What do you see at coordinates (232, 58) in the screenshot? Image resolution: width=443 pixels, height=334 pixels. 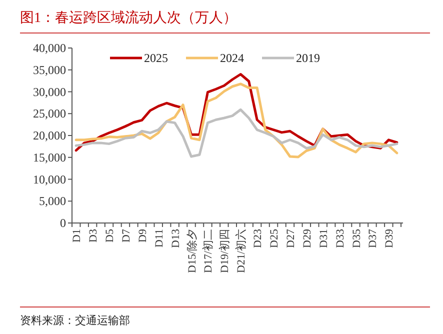 I see `legend-label: 2024` at bounding box center [232, 58].